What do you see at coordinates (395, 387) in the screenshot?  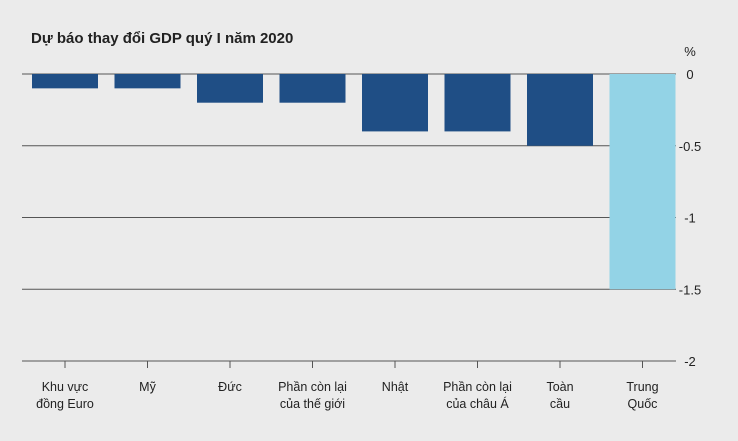 I see `x-tick-label: Nhật` at bounding box center [395, 387].